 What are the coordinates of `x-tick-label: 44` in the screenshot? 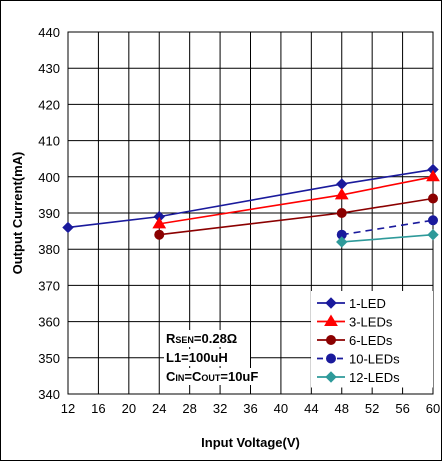 It's located at (311, 408).